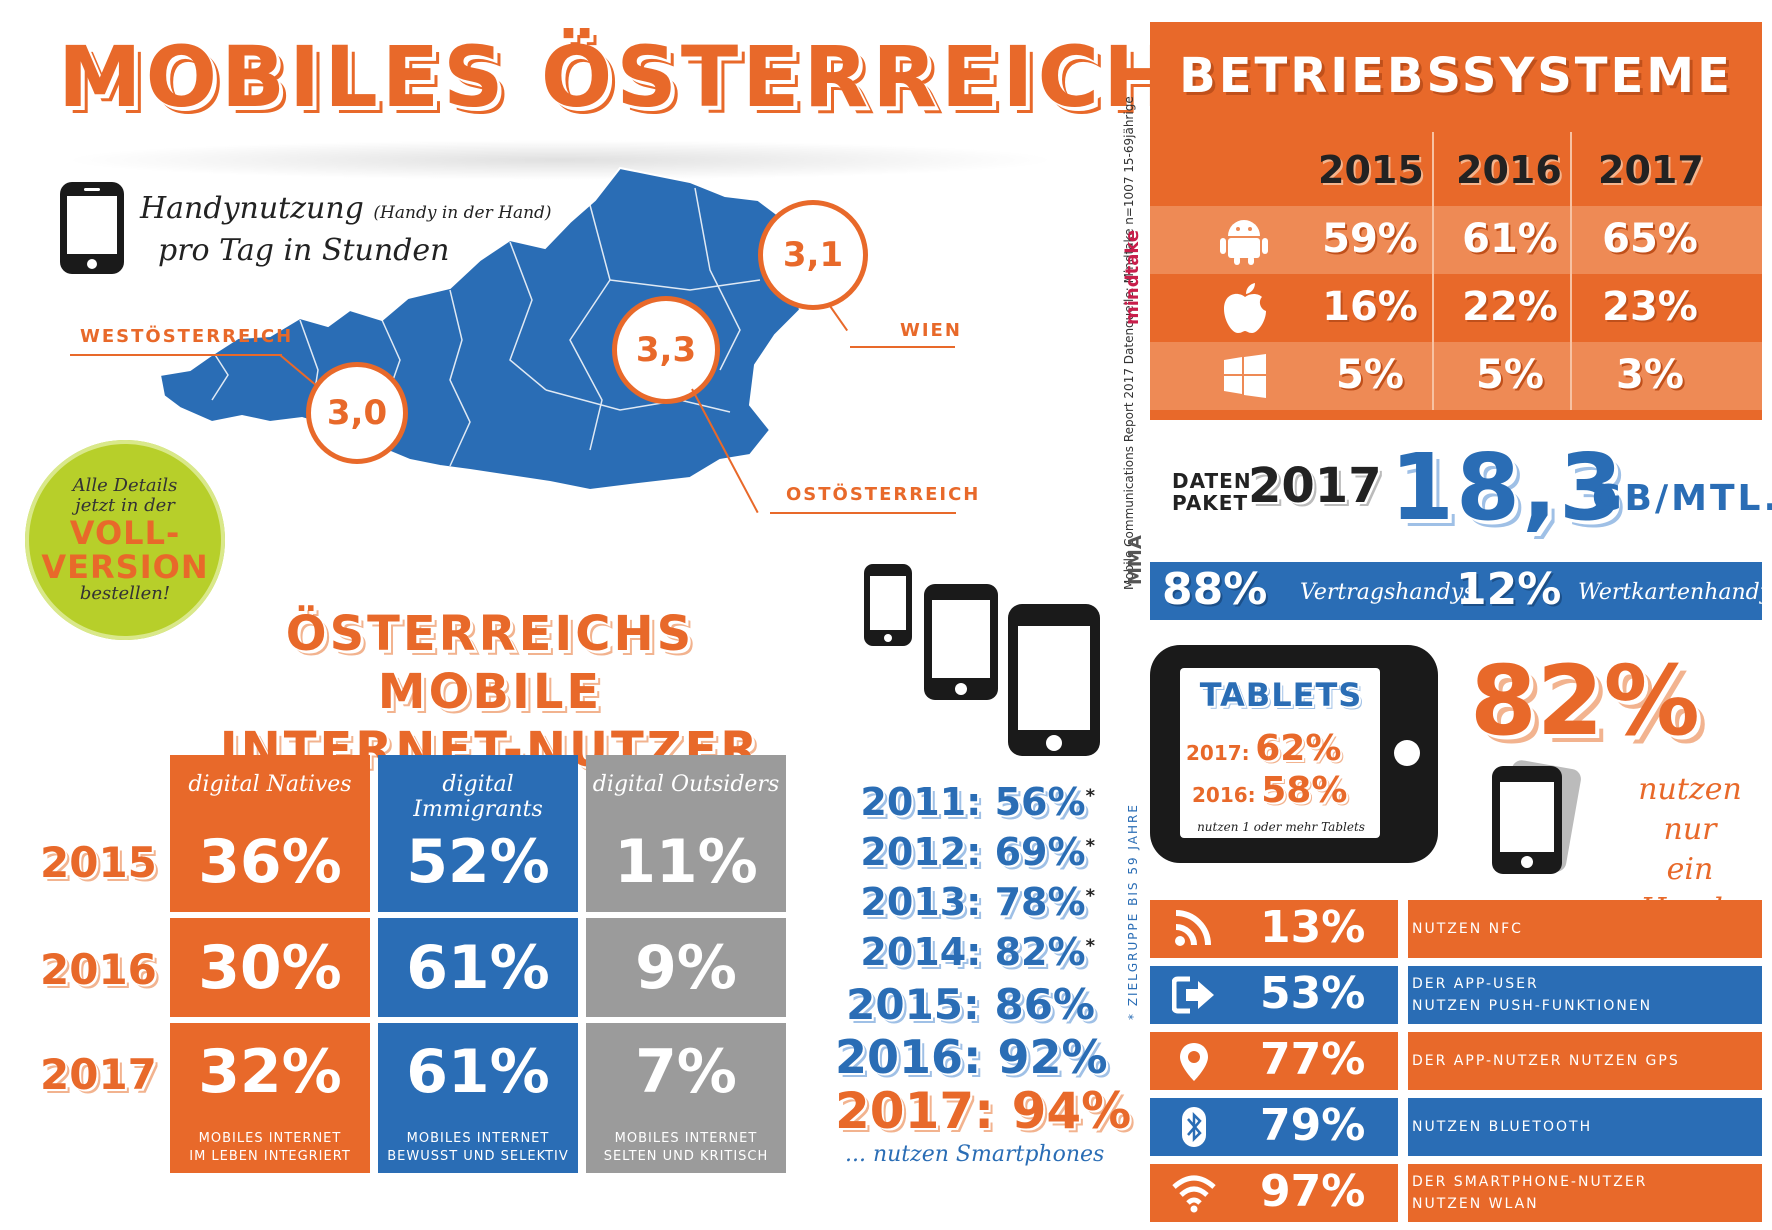 The image size is (1772, 1230). What do you see at coordinates (1054, 680) in the screenshot?
I see `smartphone-large-icon` at bounding box center [1054, 680].